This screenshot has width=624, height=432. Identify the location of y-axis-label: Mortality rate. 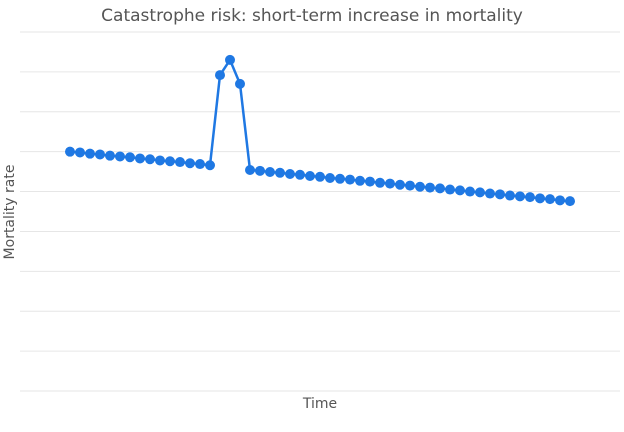
(10, 212).